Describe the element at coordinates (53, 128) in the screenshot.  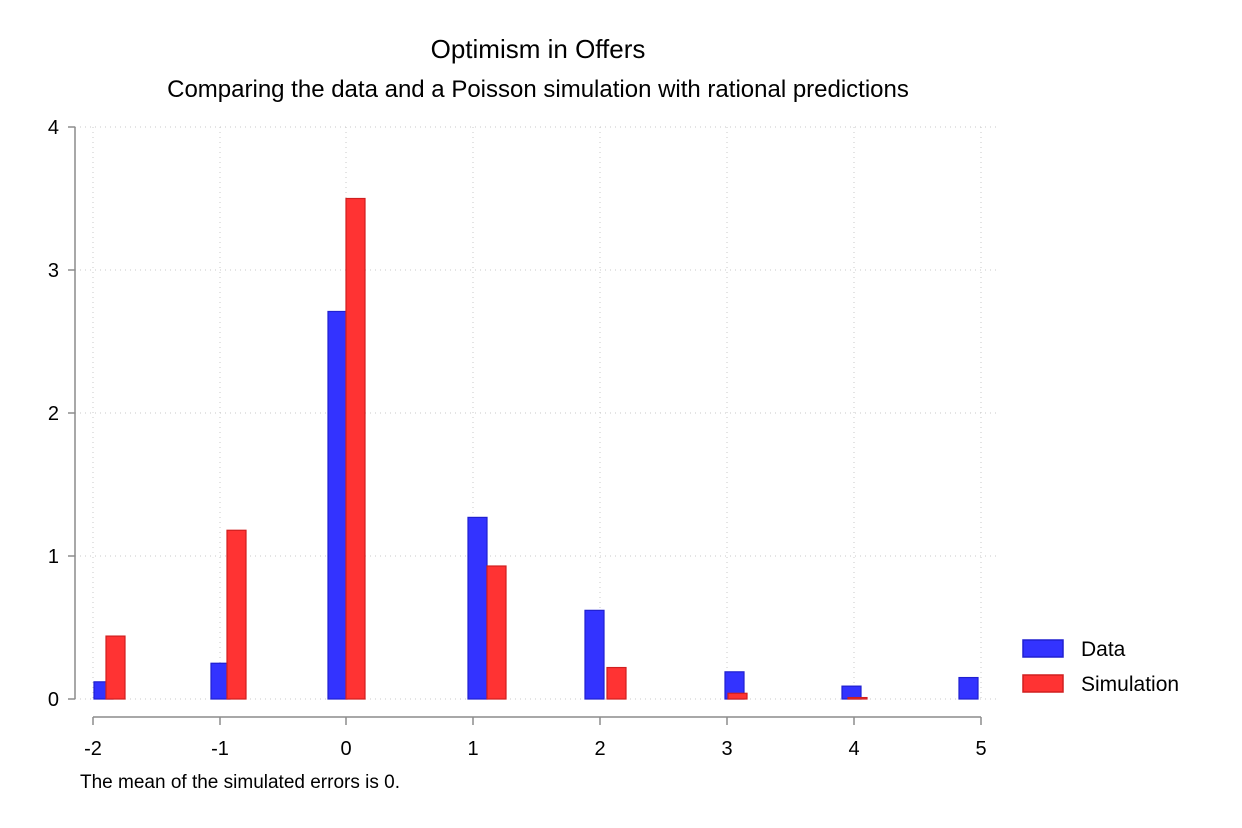
I see `y-tick-label-4: 4` at that location.